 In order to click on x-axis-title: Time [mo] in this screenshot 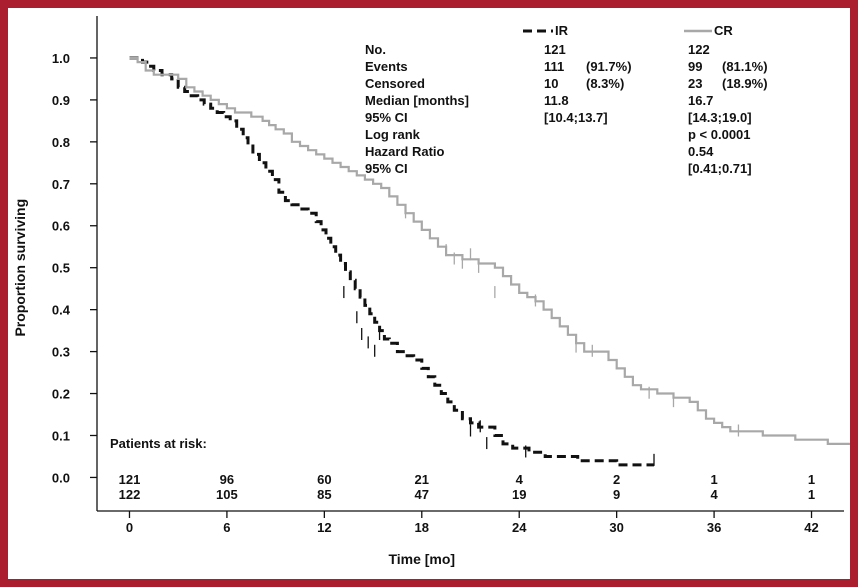, I will do `click(421, 559)`.